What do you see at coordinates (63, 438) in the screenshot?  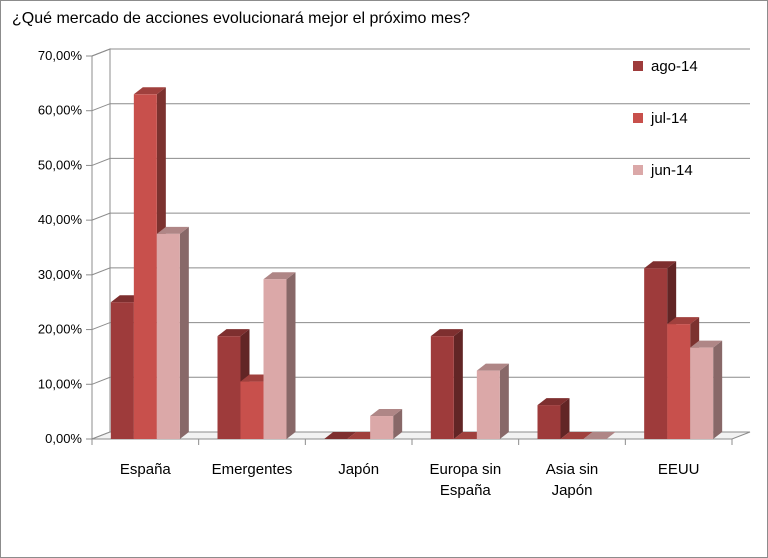 I see `y-tick-label: 0,00%` at bounding box center [63, 438].